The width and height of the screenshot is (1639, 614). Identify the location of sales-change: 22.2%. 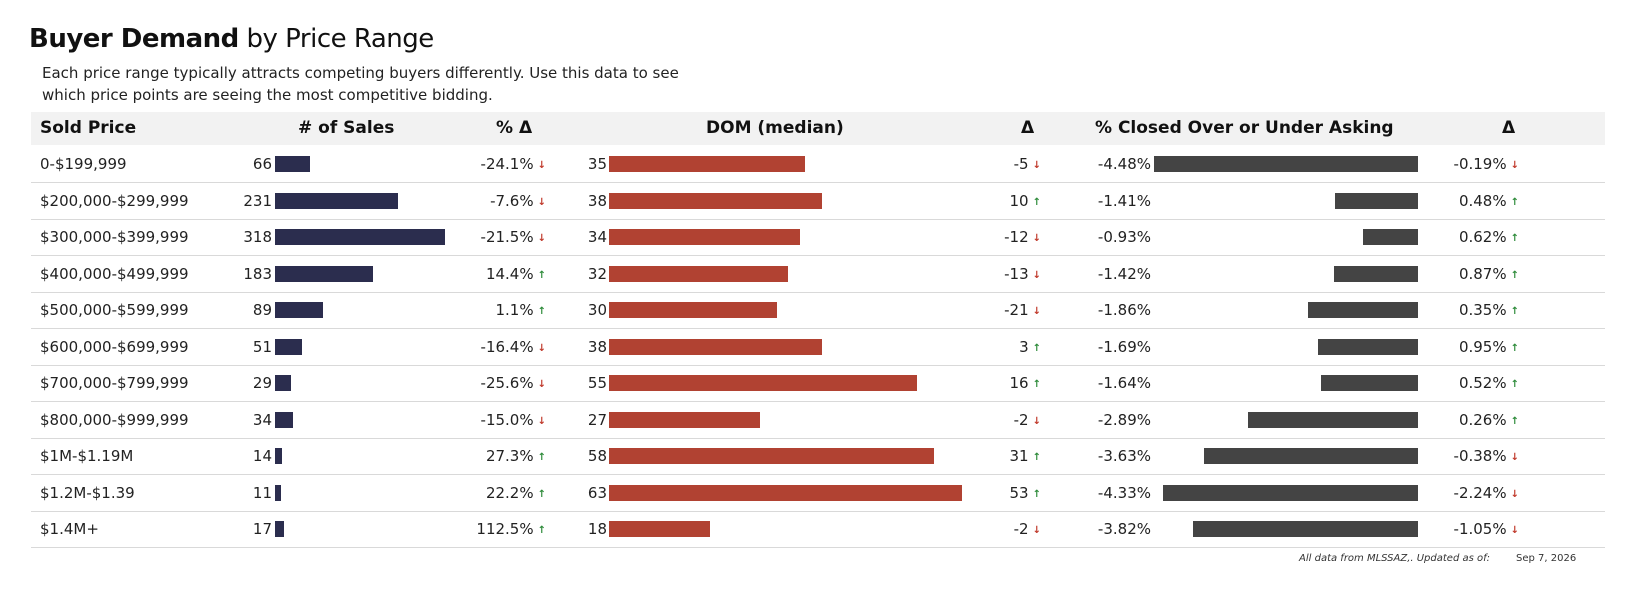
(509, 492).